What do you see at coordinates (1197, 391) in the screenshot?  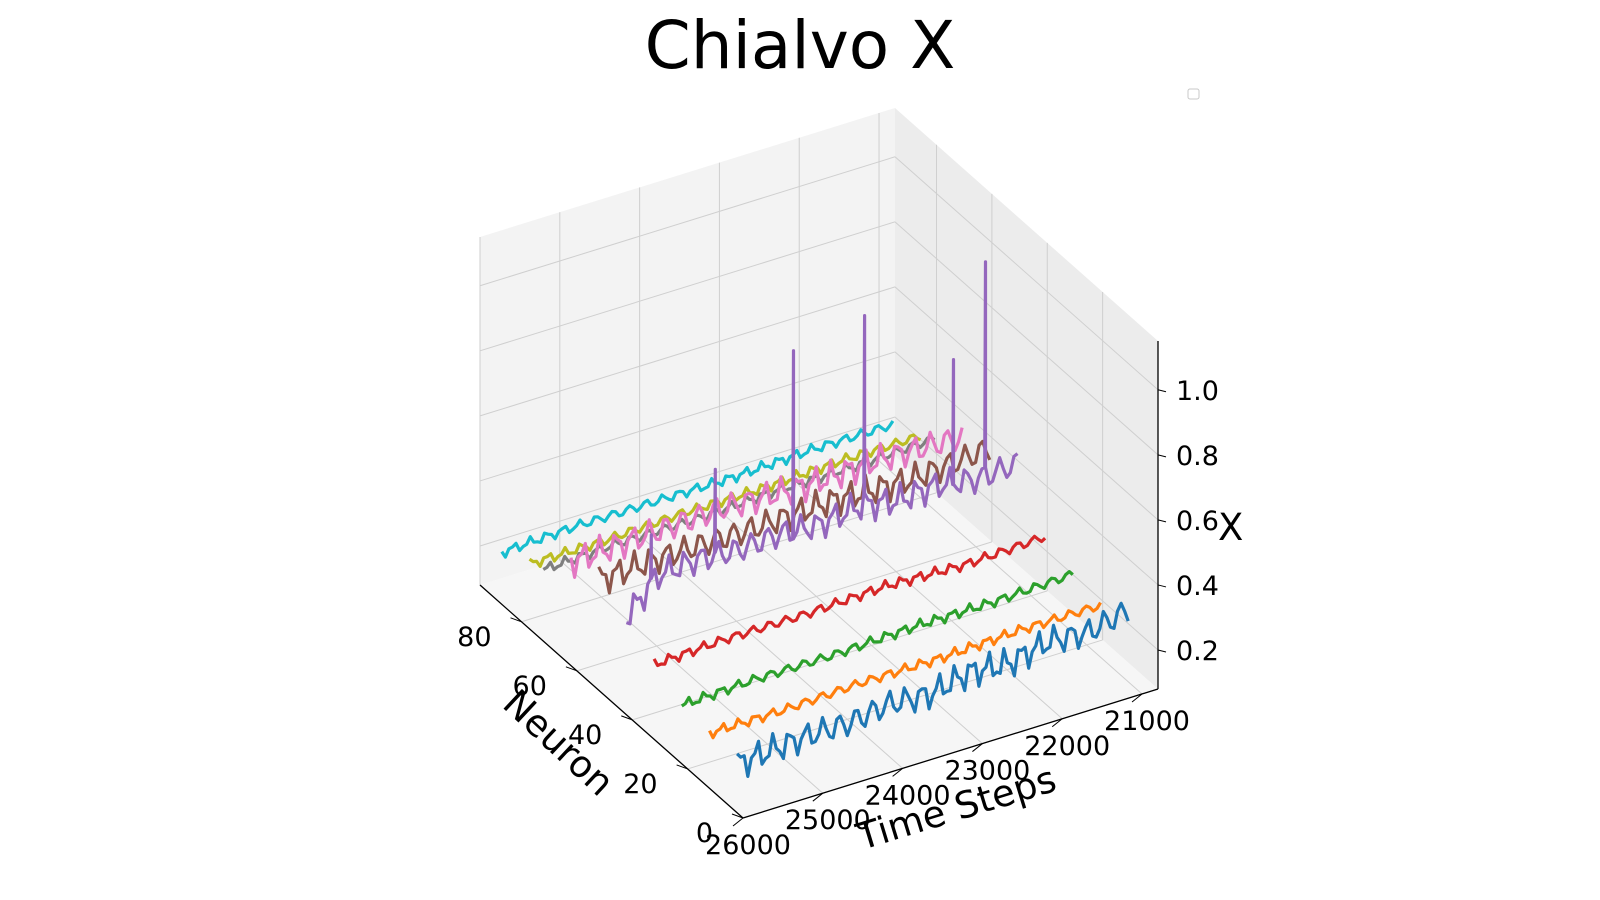 I see `z-tick-label: 1.0` at bounding box center [1197, 391].